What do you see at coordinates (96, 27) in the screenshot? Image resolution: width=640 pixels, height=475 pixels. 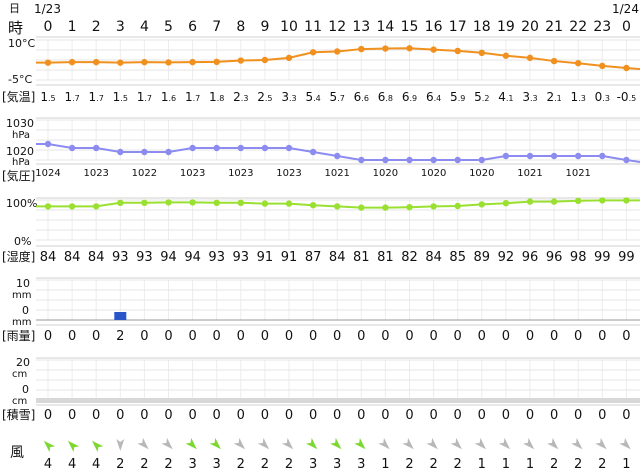 I see `hour-tick-label: 2` at bounding box center [96, 27].